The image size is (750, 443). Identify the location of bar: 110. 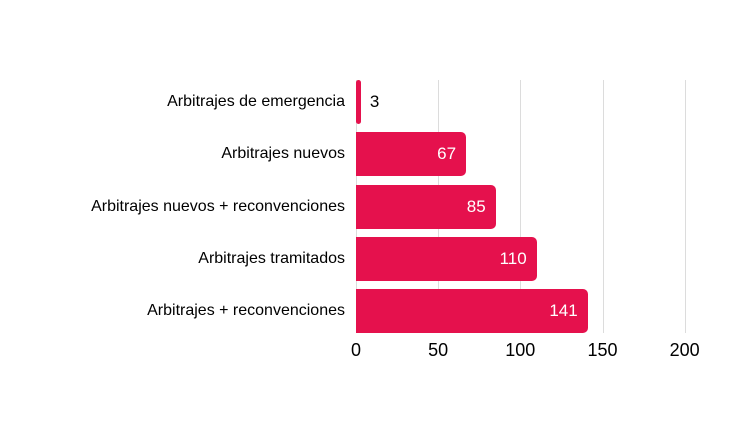
(446, 258).